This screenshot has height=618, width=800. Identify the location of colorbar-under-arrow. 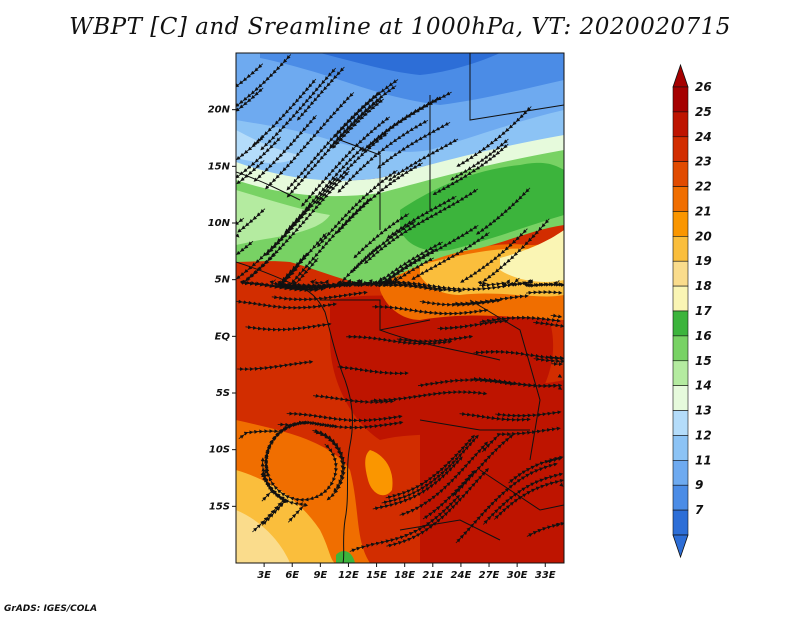
(680, 546).